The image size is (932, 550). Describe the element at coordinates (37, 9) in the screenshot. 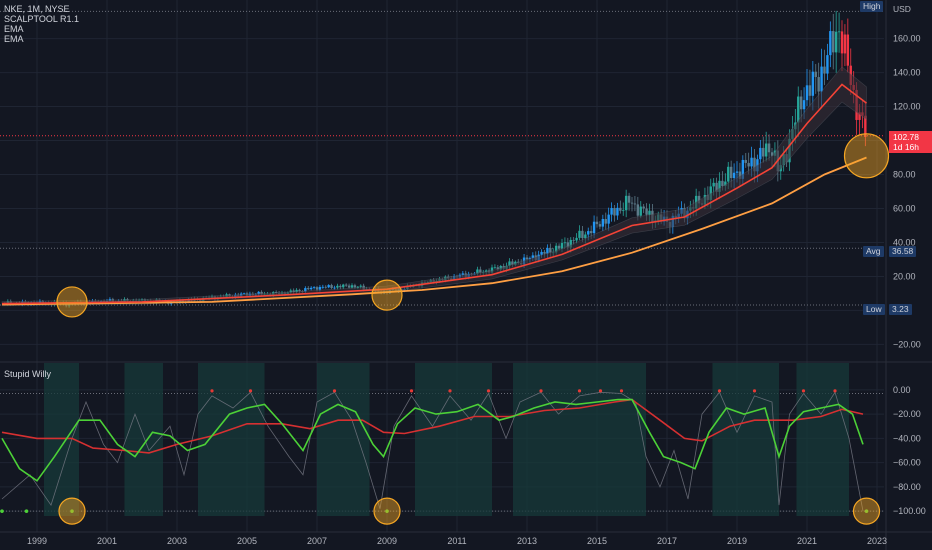

I see `symbol-label: NKE, 1M, NYSE` at that location.